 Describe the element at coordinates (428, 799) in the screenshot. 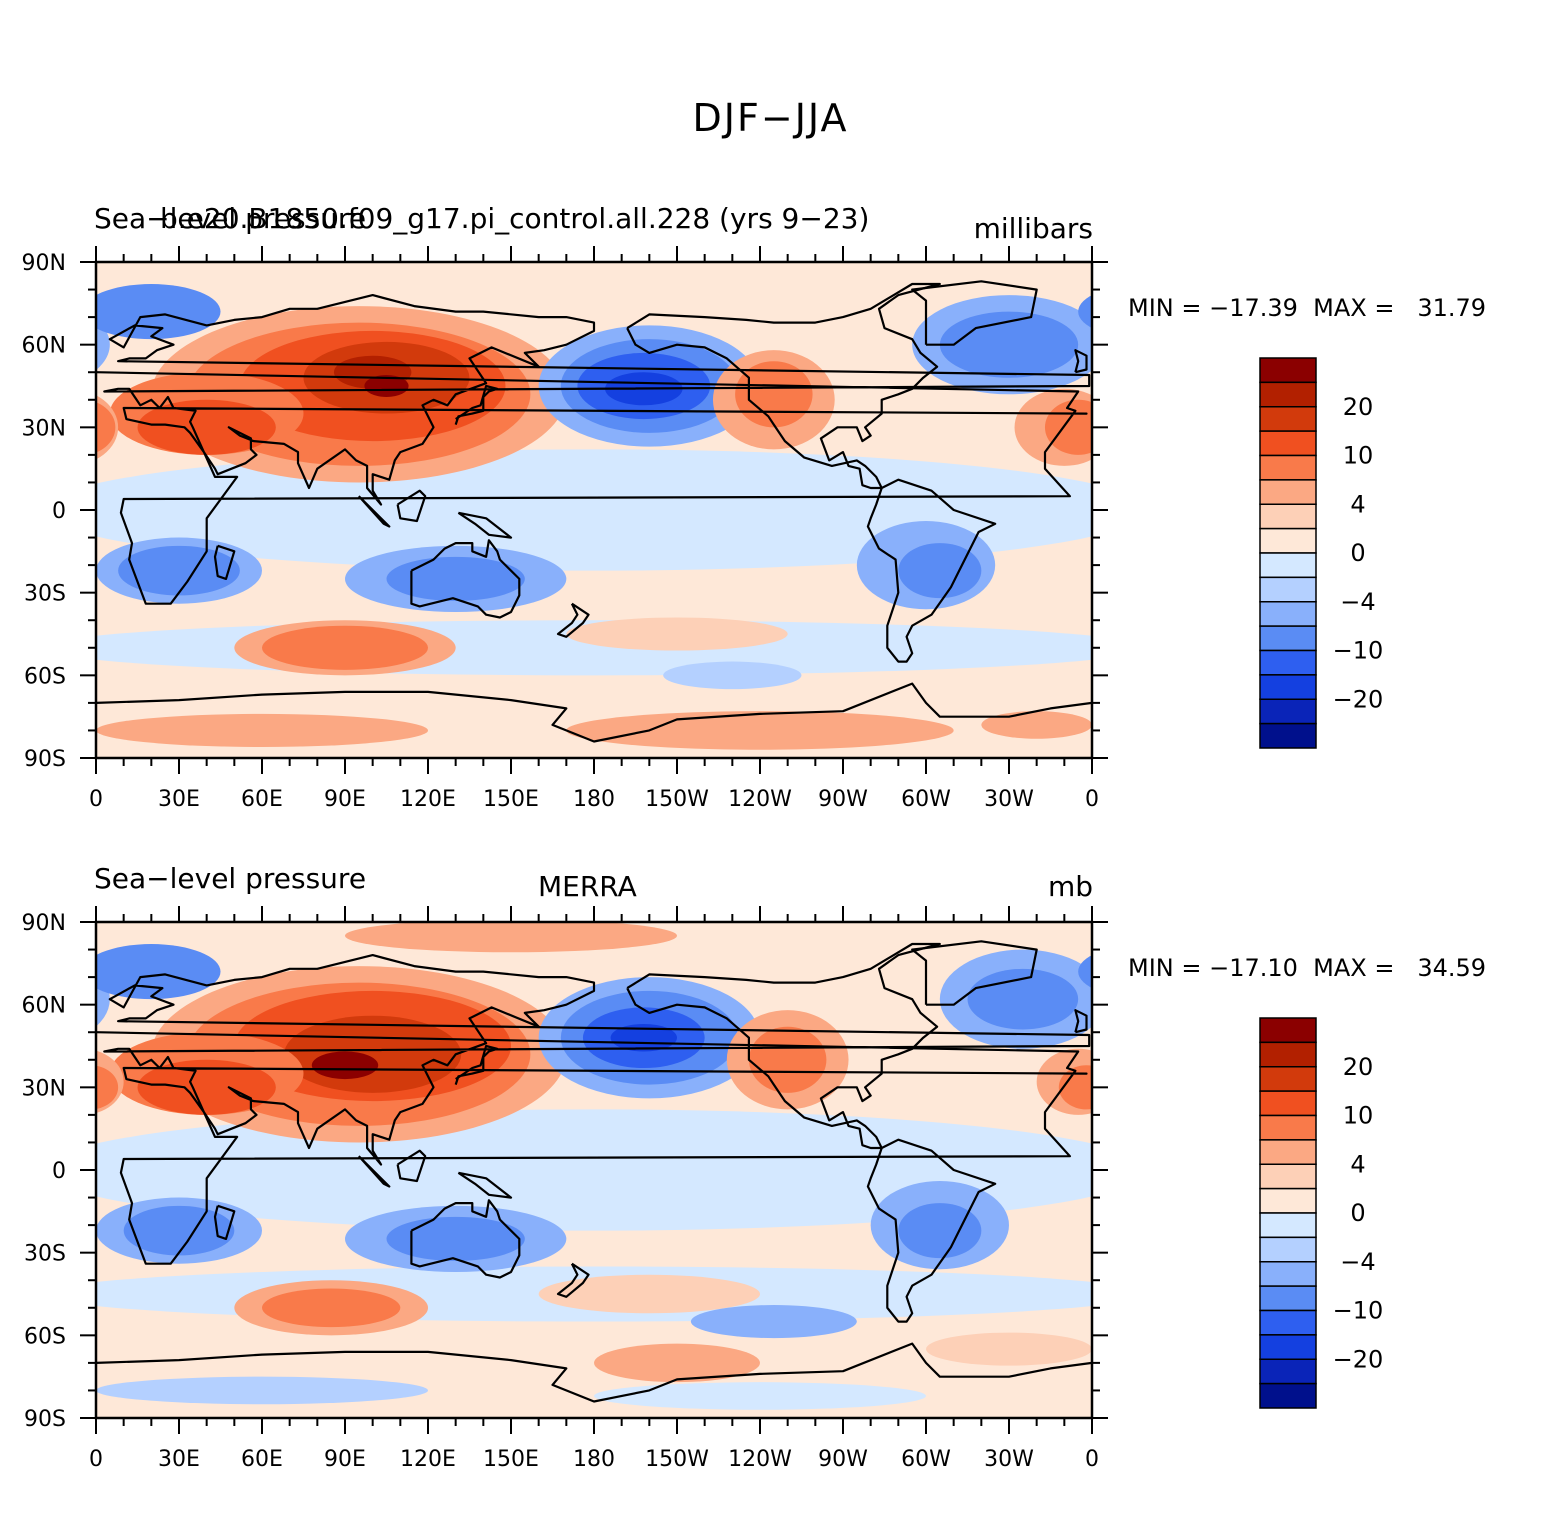

I see `lon-tick-label: 120E` at that location.